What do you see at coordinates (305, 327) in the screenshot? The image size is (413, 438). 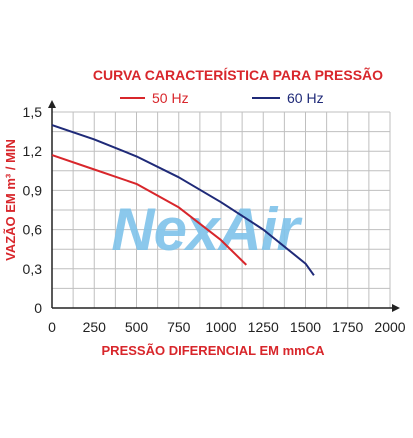 I see `x-tick-label: 1500` at bounding box center [305, 327].